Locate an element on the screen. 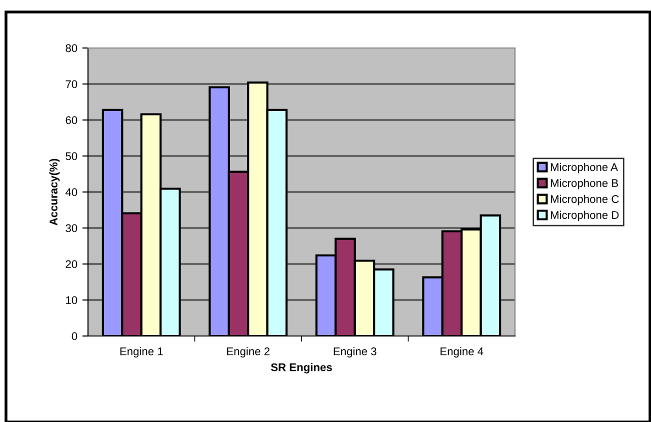  y-tick-label: 30 is located at coordinates (72, 228).